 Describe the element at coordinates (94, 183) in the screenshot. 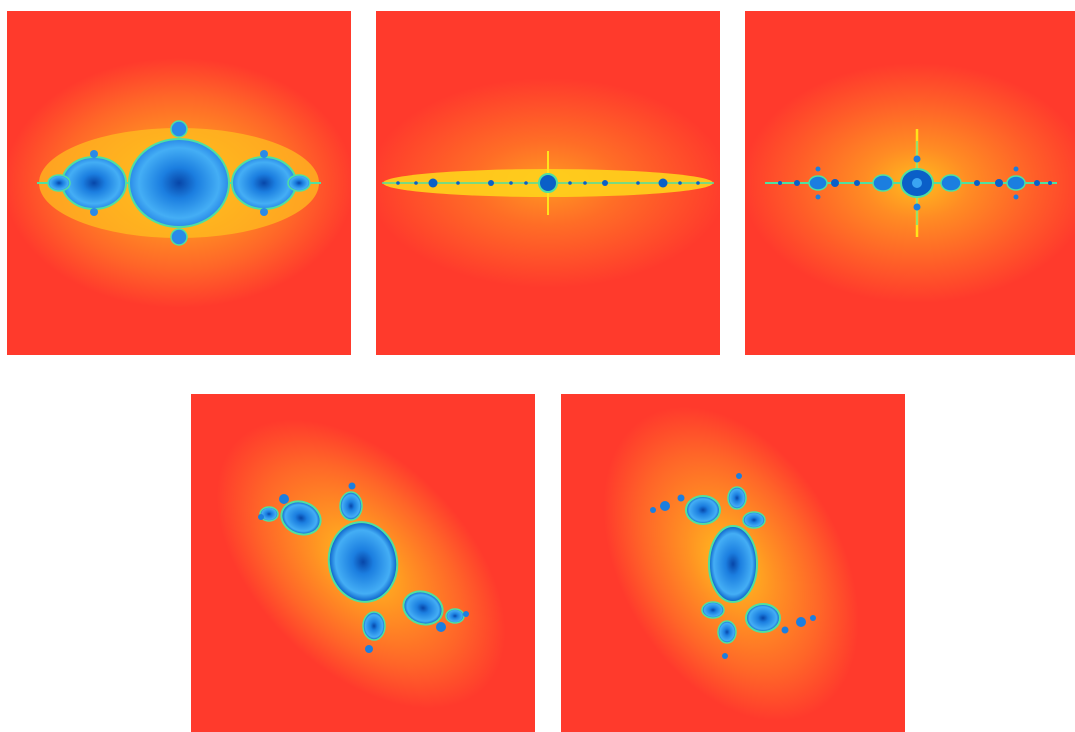

I see `left-bulb` at that location.